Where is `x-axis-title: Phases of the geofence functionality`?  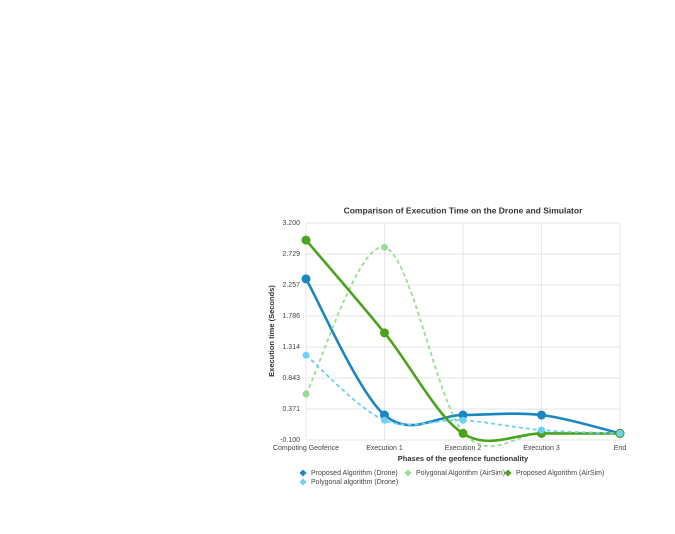 x-axis-title: Phases of the geofence functionality is located at coordinates (463, 458).